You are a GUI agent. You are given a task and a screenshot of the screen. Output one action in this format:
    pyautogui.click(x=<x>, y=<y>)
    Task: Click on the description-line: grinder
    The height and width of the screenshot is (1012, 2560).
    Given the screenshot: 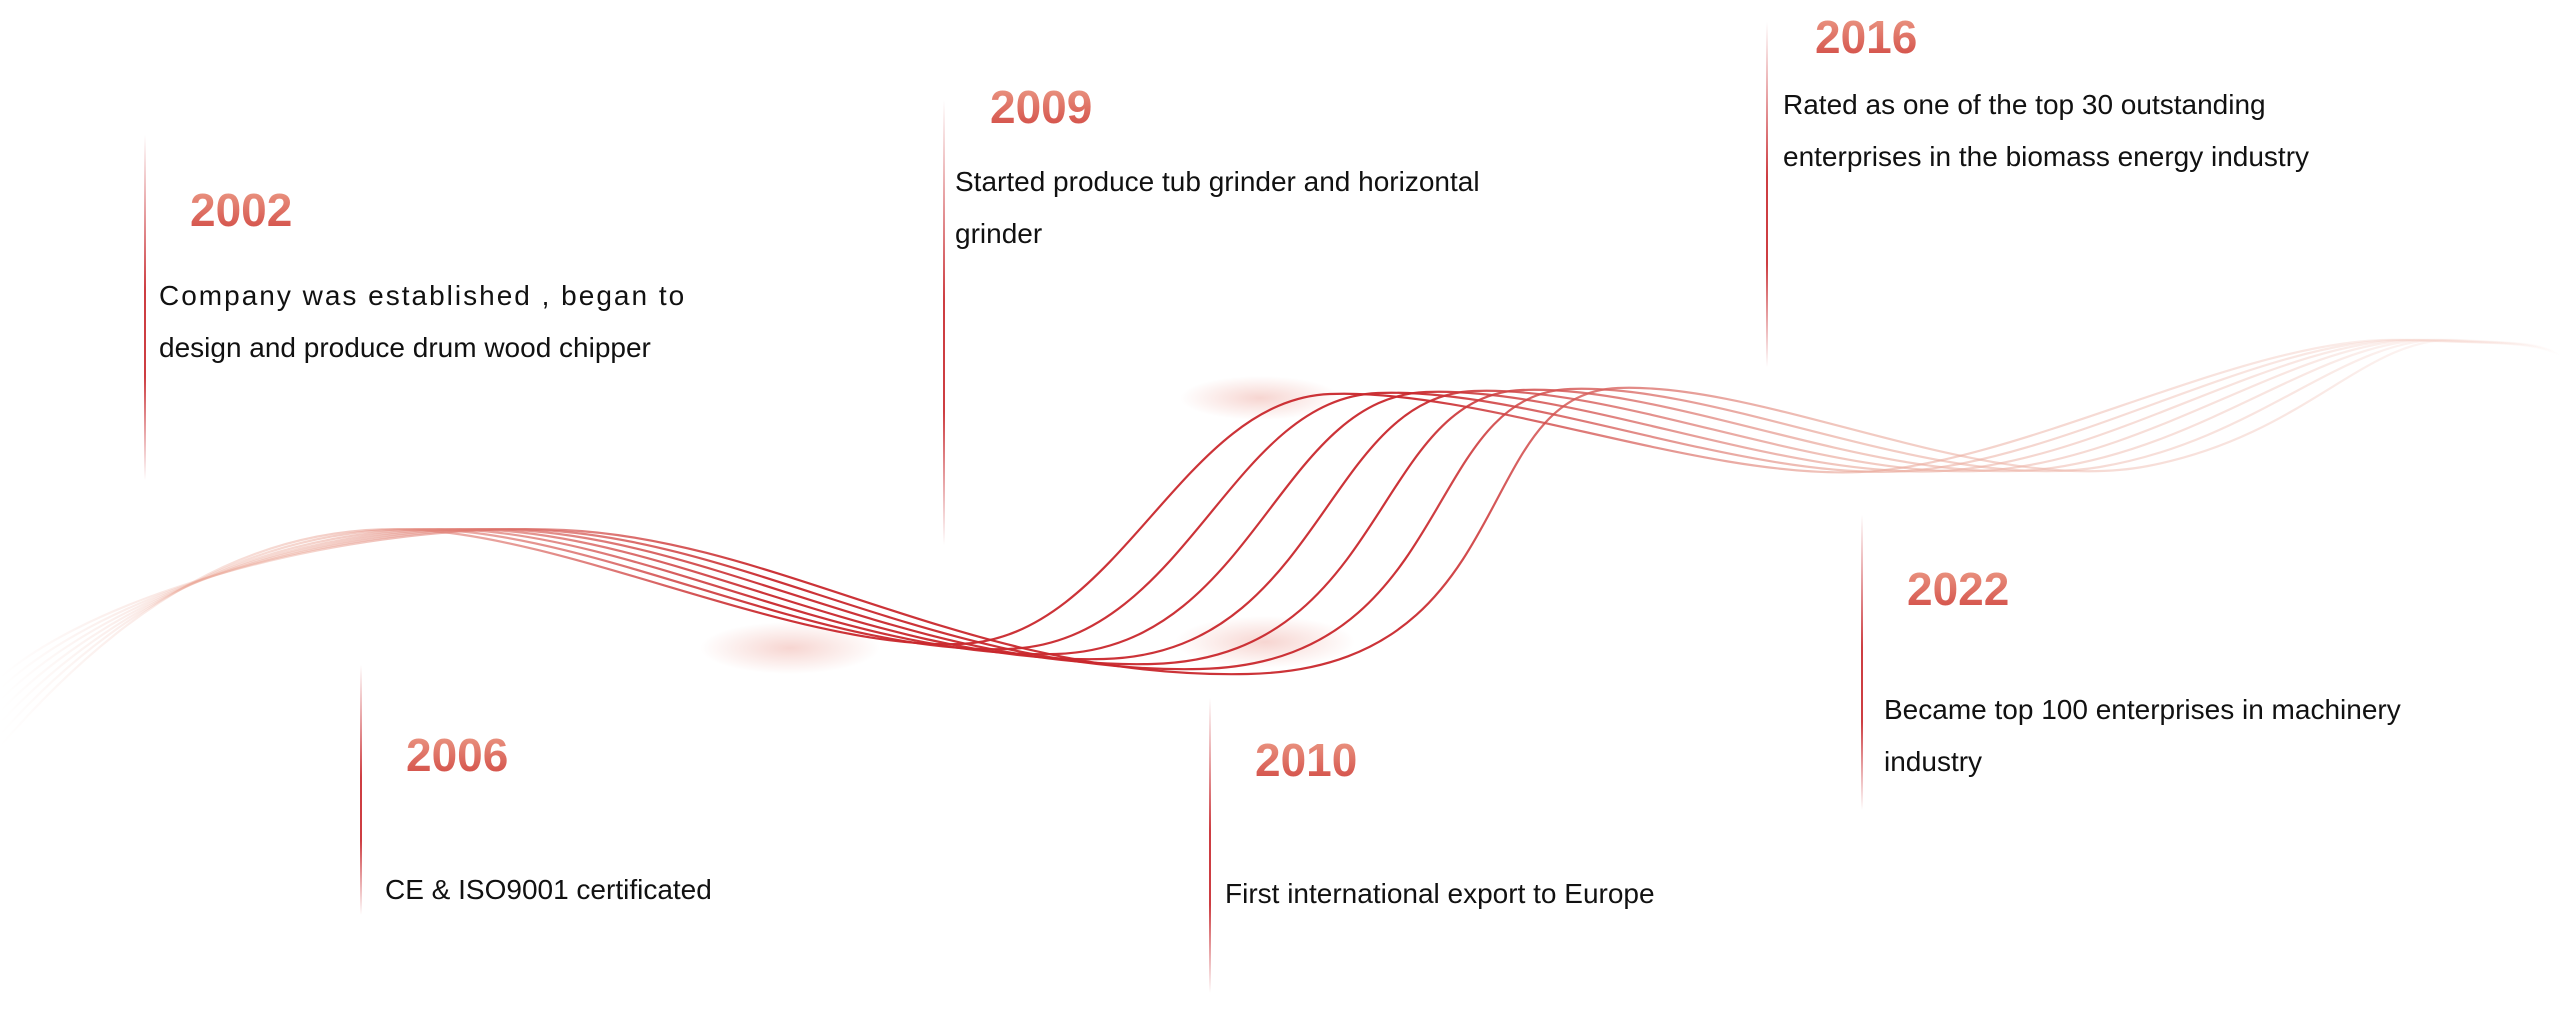 What is the action you would take?
    pyautogui.click(x=999, y=233)
    